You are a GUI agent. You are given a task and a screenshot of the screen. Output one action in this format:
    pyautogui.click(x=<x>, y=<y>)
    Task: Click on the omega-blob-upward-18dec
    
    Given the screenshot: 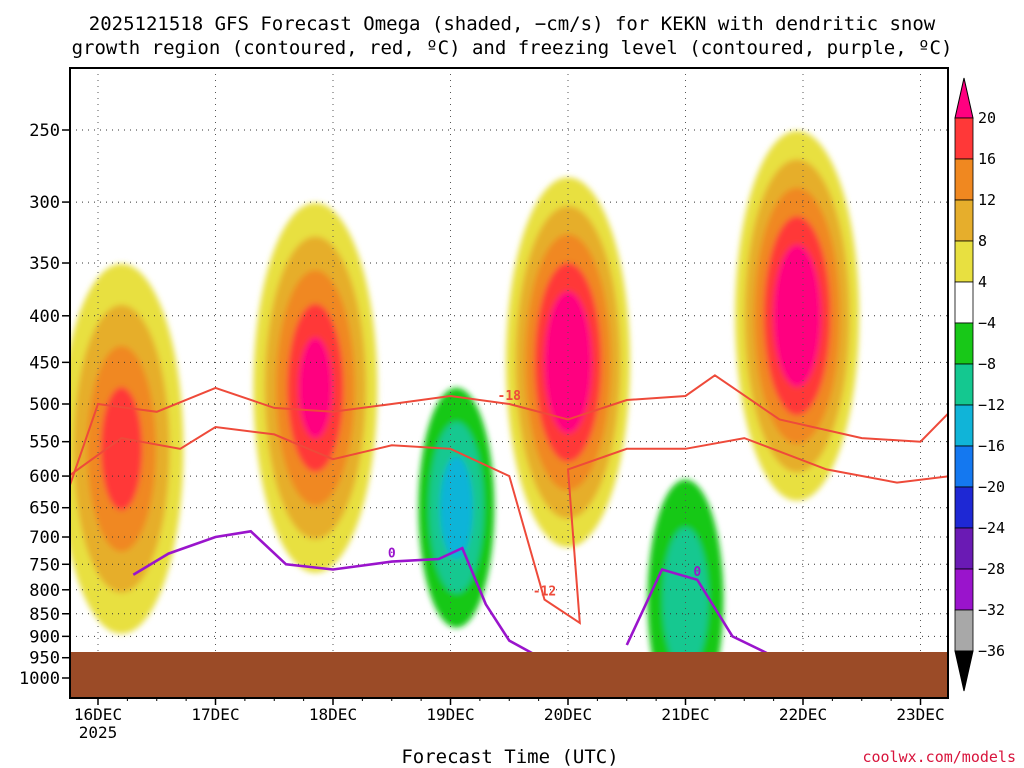 What is the action you would take?
    pyautogui.click(x=315, y=387)
    